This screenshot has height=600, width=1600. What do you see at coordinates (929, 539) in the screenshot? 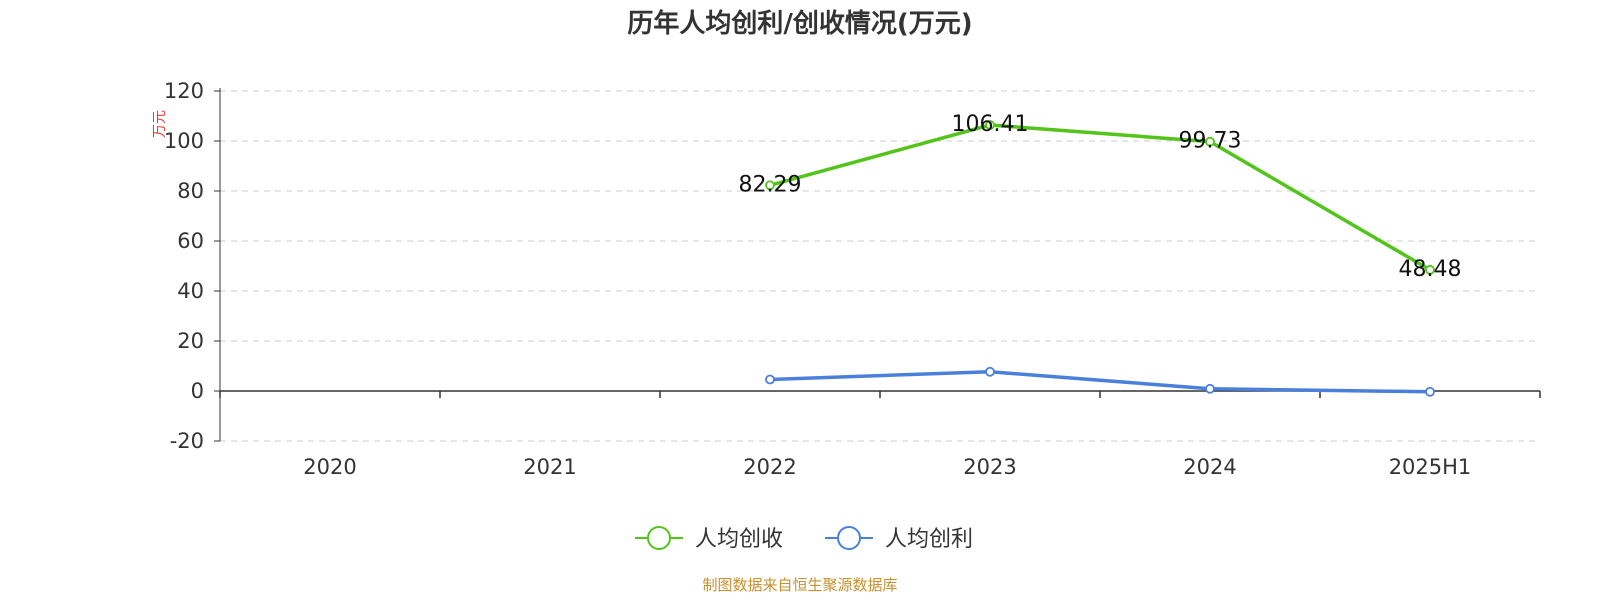
I see `legend-label: 人均创利` at bounding box center [929, 539].